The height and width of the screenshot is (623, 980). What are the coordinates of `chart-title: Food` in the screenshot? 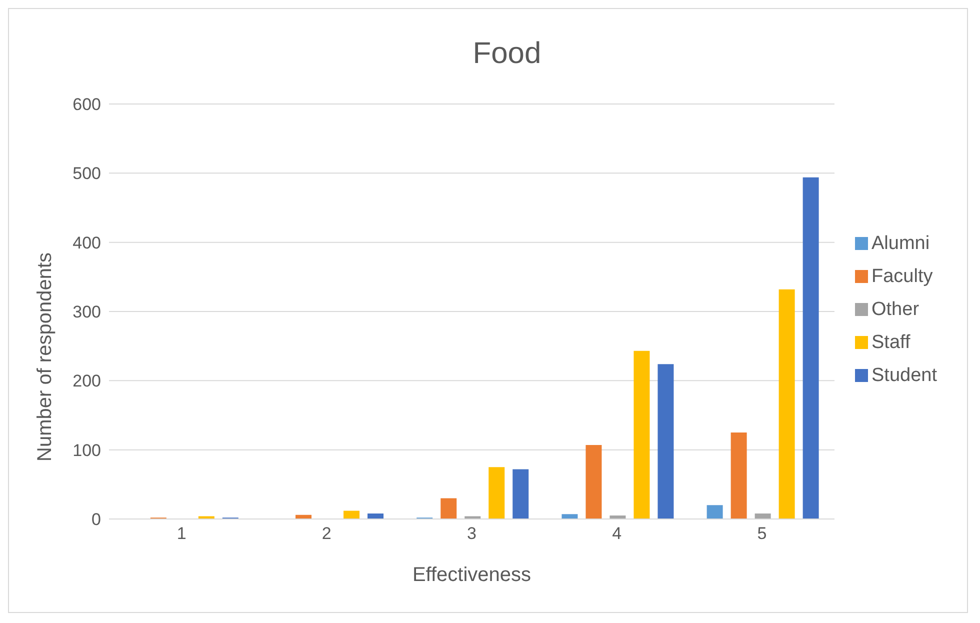 It's located at (507, 54).